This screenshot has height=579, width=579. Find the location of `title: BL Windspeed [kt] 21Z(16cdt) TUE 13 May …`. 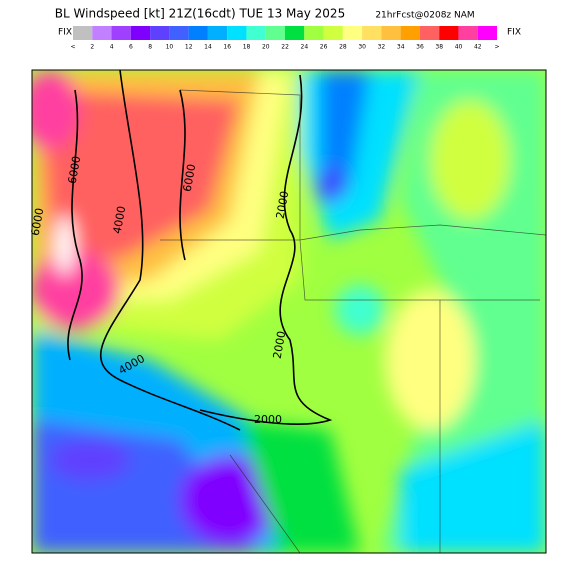

title: BL Windspeed [kt] 21Z(16cdt) TUE 13 May … is located at coordinates (200, 14).